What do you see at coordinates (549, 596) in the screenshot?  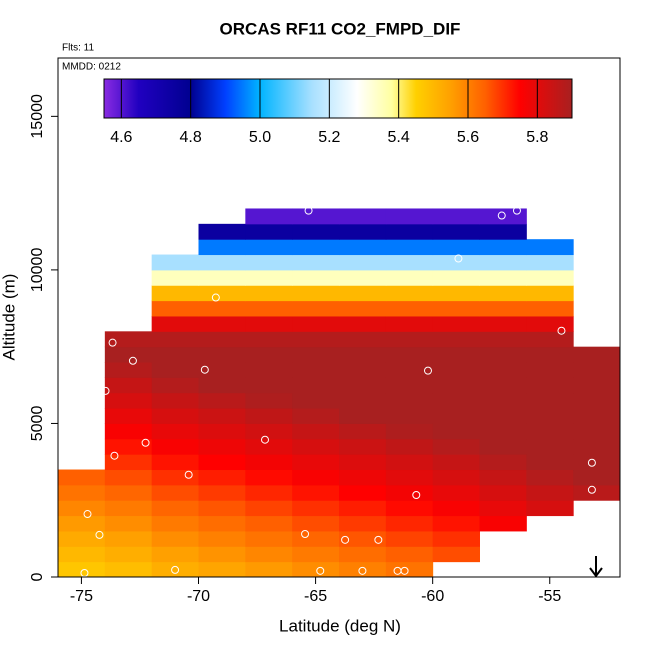 I see `x-tick-label: -55` at bounding box center [549, 596].